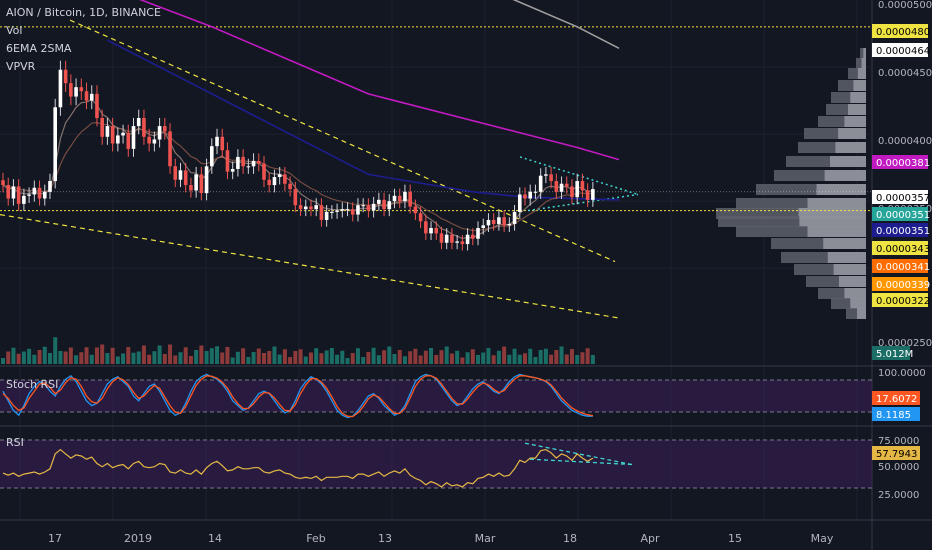  I want to click on price-badge-label: 0.0000322, so click(903, 301).